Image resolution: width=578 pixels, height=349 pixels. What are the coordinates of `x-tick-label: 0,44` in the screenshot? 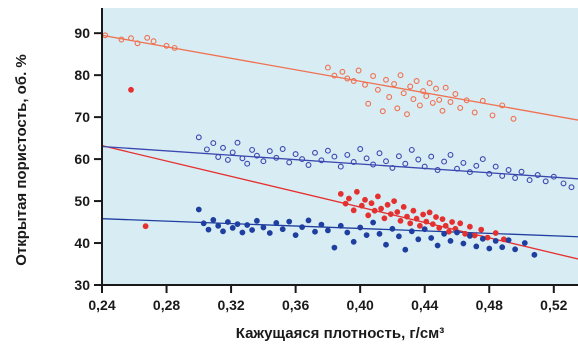 It's located at (424, 305).